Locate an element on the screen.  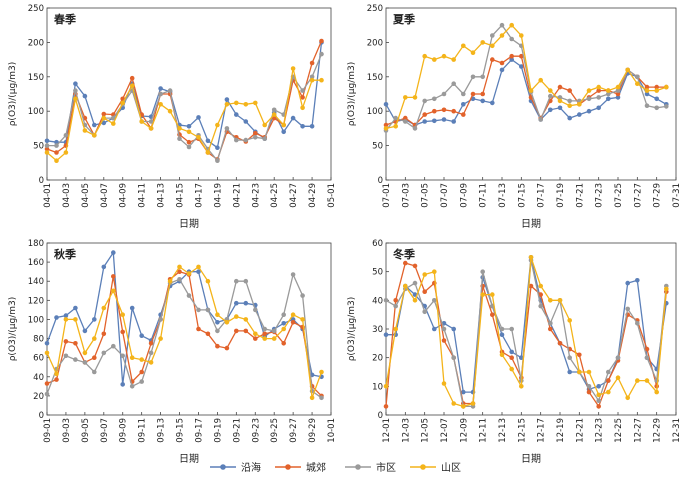
x-tick-label: 04-27 is located at coordinates (294, 195).